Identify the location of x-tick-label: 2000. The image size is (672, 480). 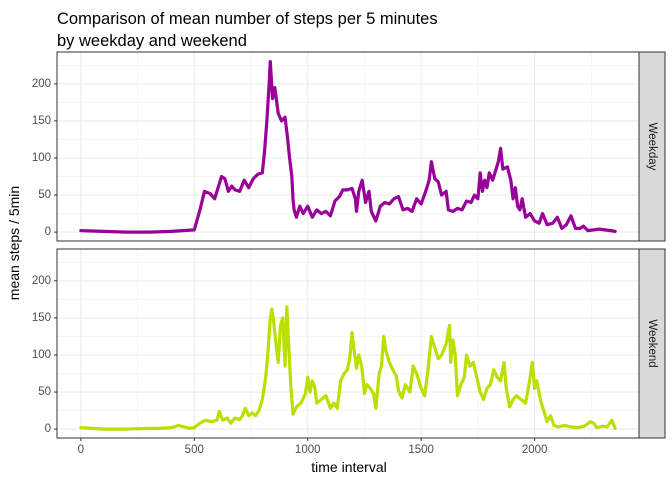
(535, 450).